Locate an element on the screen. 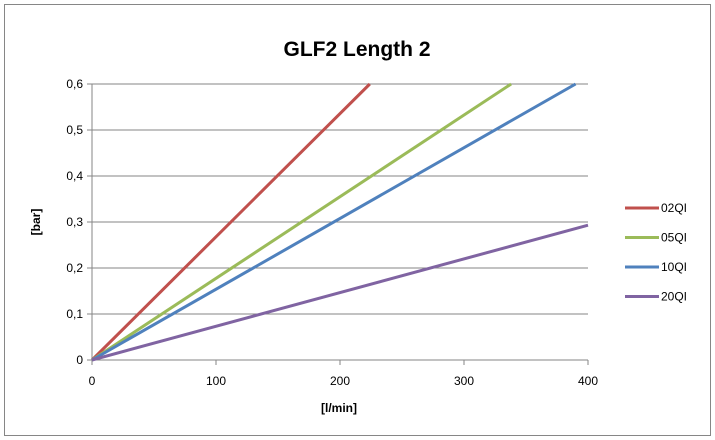  legend-label-10qi: 10QI is located at coordinates (674, 267).